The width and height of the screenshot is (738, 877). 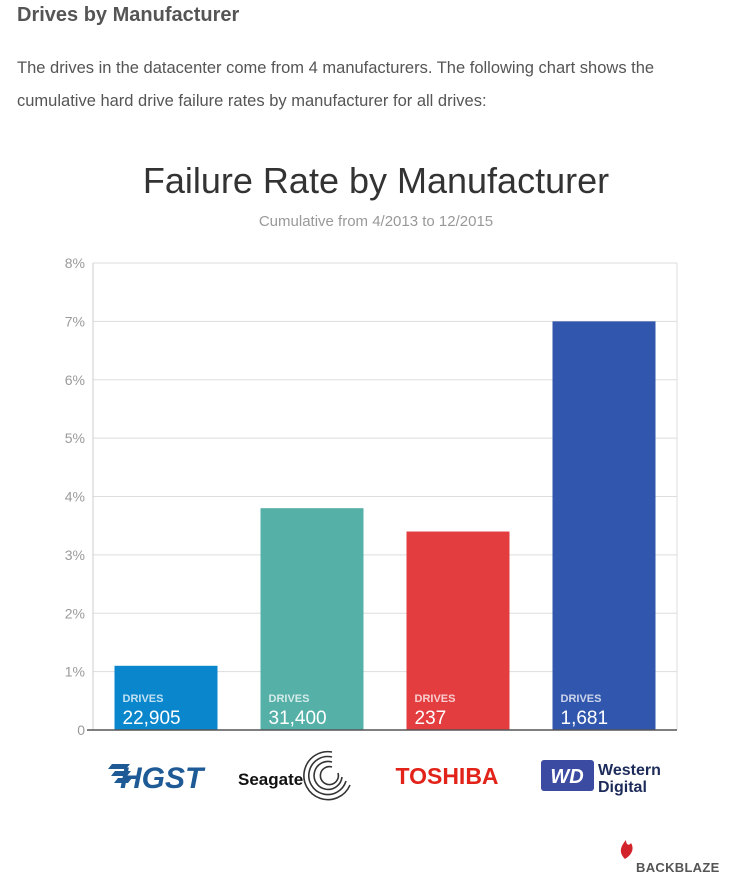 What do you see at coordinates (376, 221) in the screenshot?
I see `chart-subtitle: Cumulative from 4/2013 to 12/2015` at bounding box center [376, 221].